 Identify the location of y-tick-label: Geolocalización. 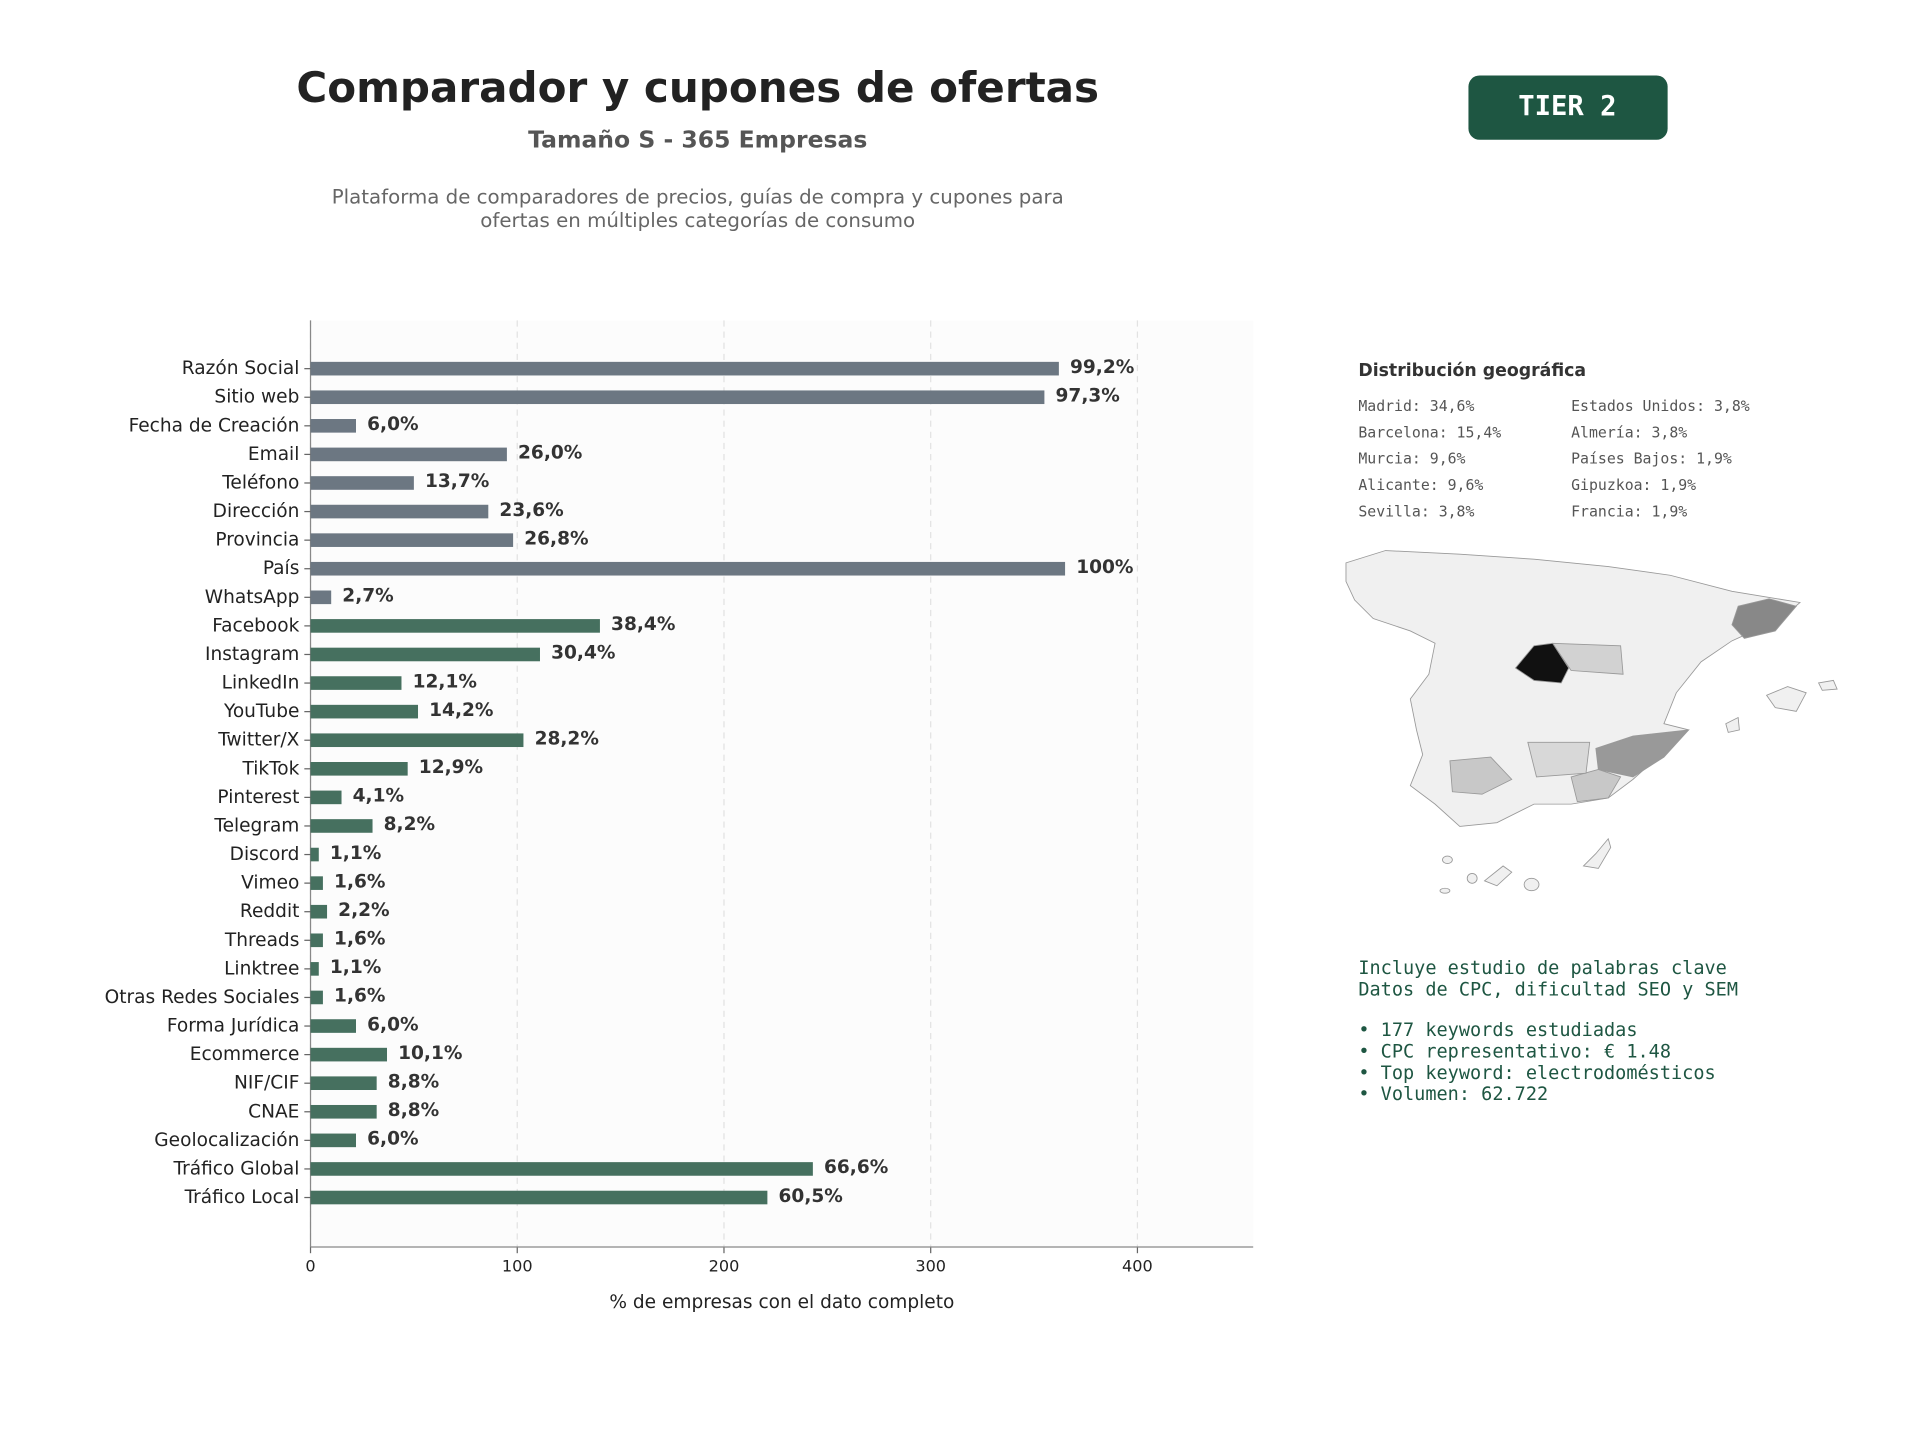
(226, 1140).